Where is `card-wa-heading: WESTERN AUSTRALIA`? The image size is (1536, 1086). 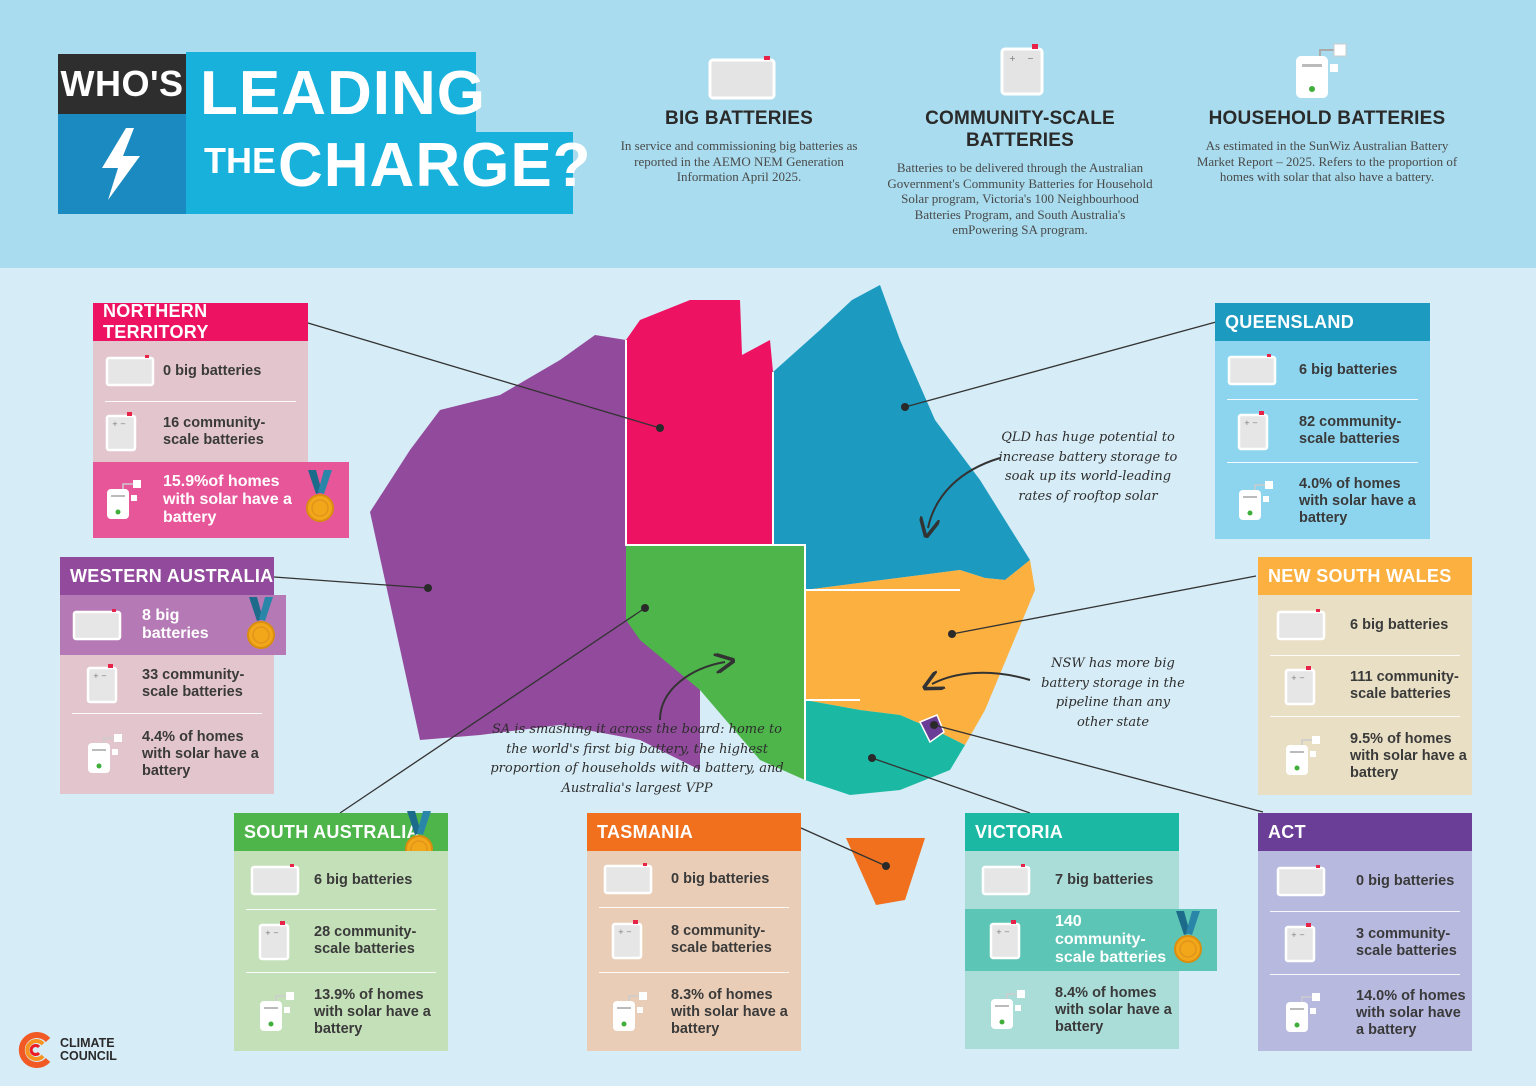 card-wa-heading: WESTERN AUSTRALIA is located at coordinates (167, 576).